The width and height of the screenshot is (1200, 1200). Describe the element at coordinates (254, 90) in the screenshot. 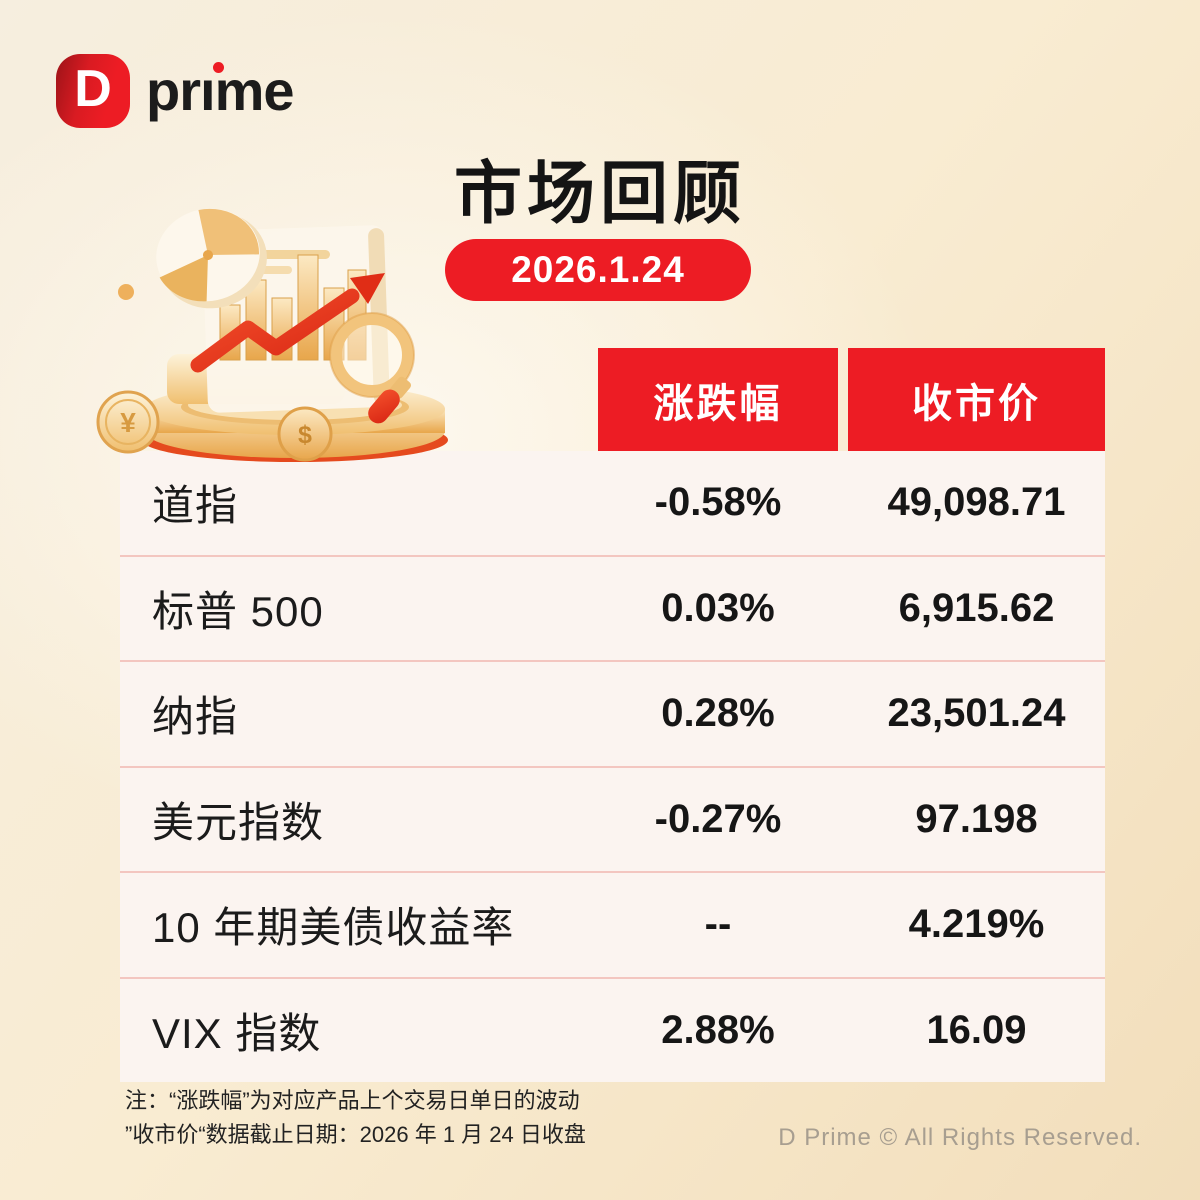

I see `brand-word-post: me` at that location.